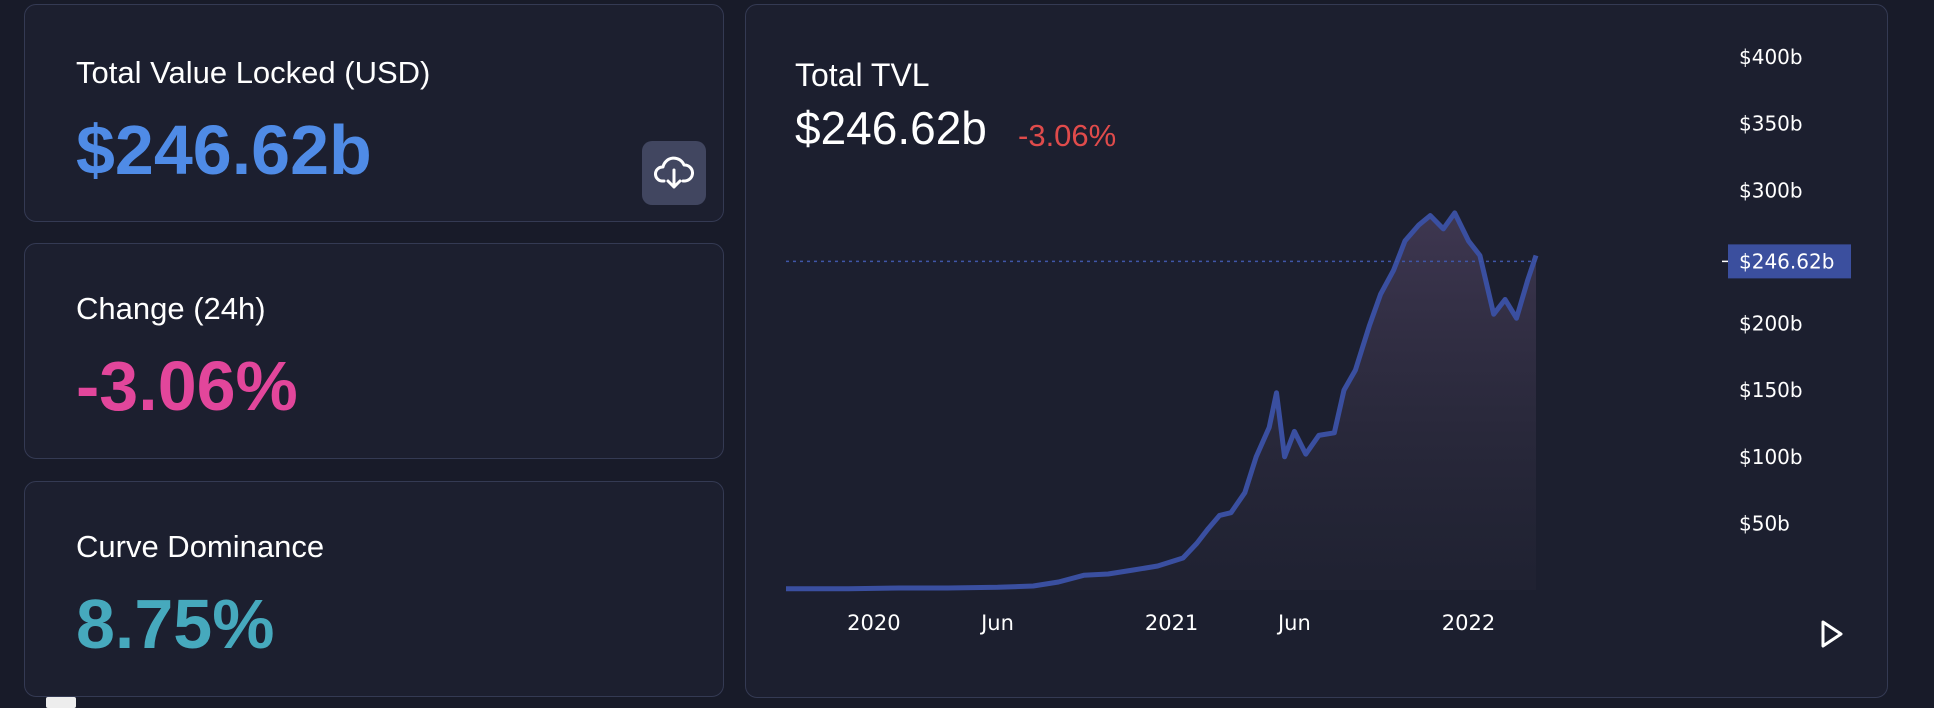  Describe the element at coordinates (61, 702) in the screenshot. I see `corner-mark` at that location.